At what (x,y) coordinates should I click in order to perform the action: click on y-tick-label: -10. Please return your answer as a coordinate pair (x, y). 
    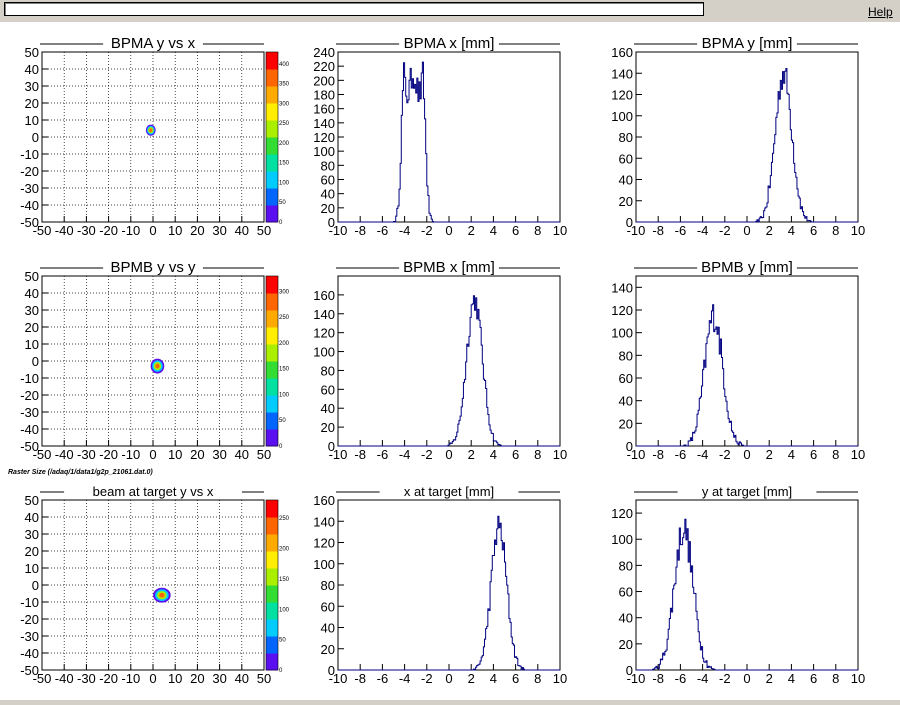
    Looking at the image, I should click on (29, 154).